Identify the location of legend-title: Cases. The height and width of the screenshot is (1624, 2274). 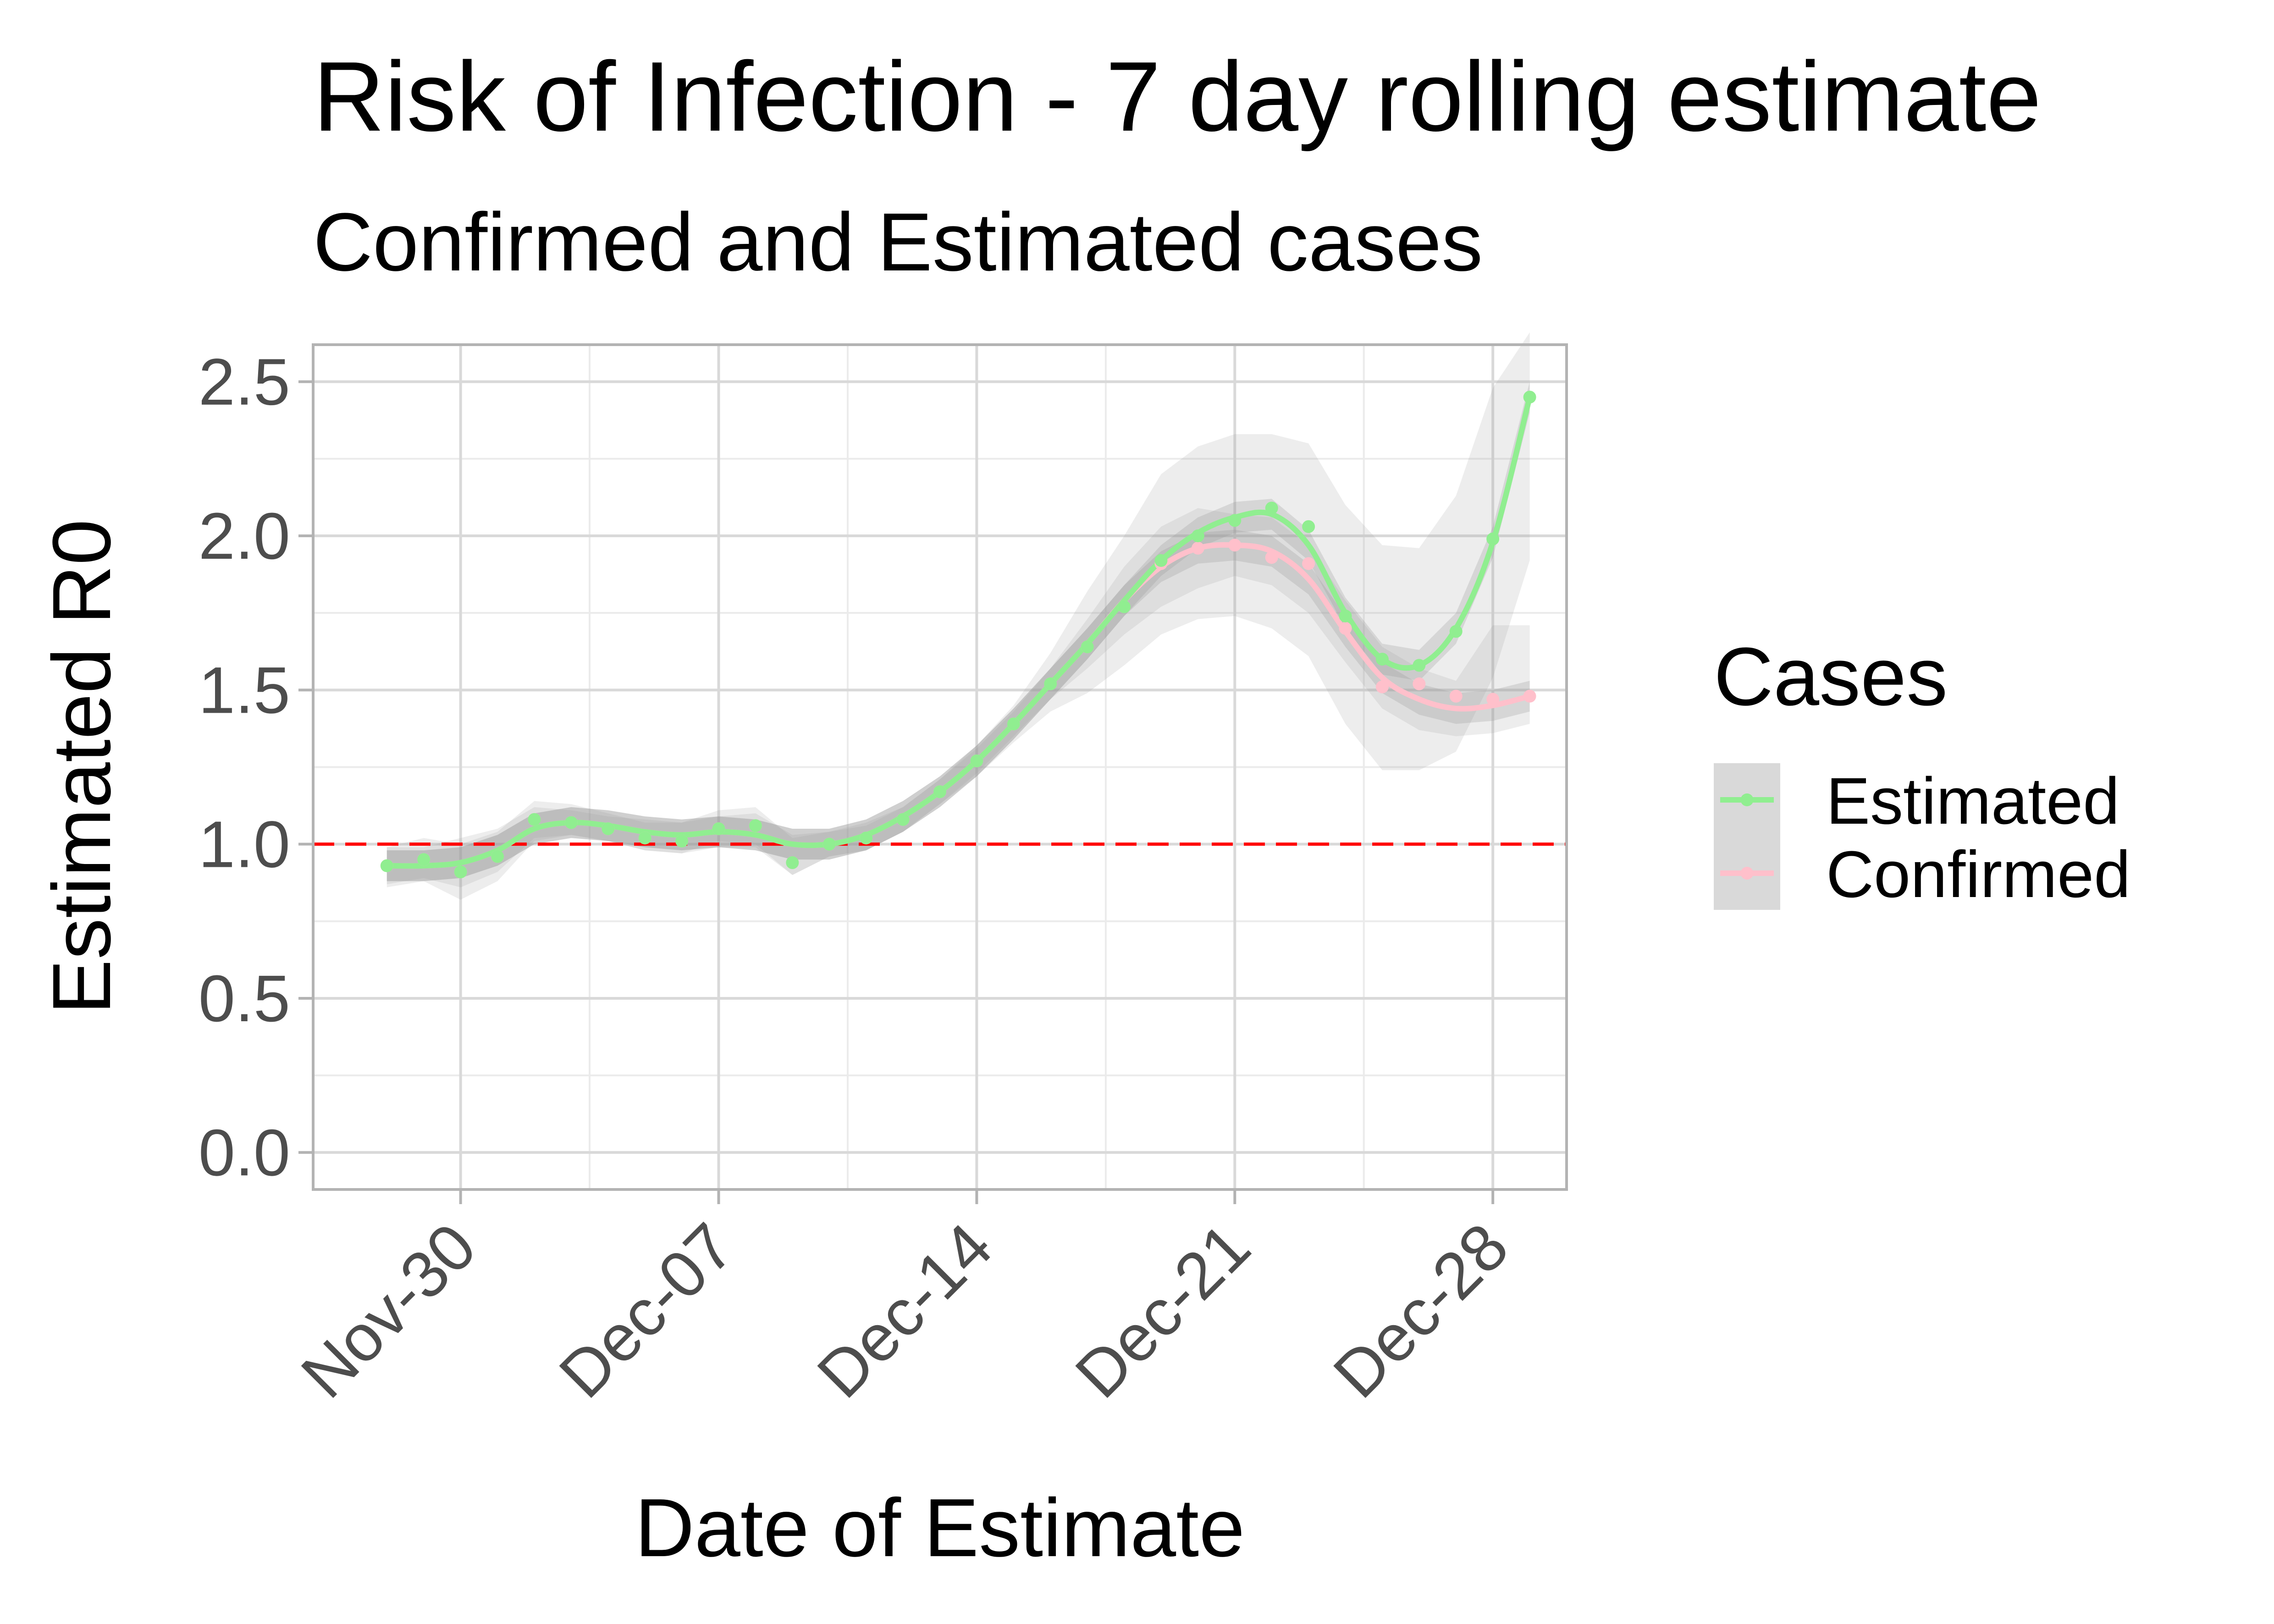
(1831, 677).